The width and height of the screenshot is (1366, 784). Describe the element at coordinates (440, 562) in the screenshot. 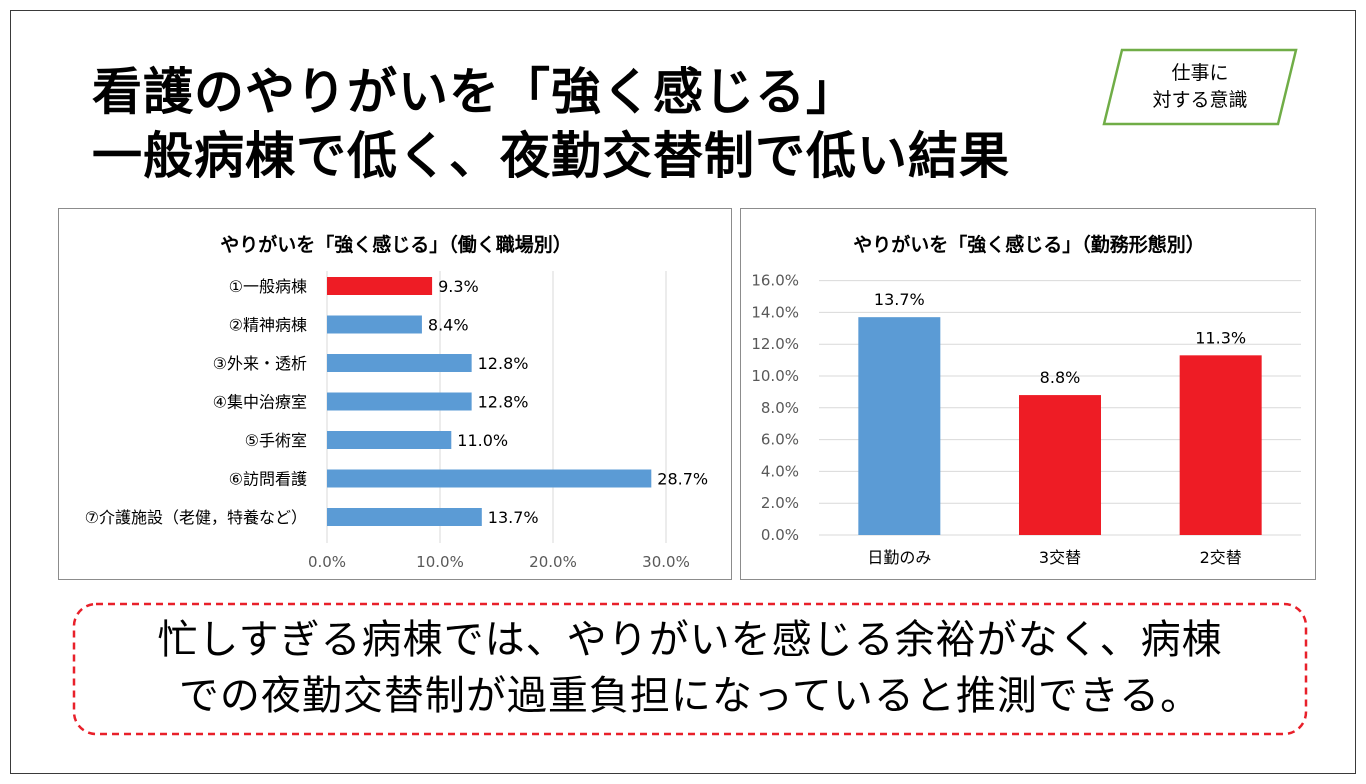

I see `x-tick-label: 10.0%` at that location.